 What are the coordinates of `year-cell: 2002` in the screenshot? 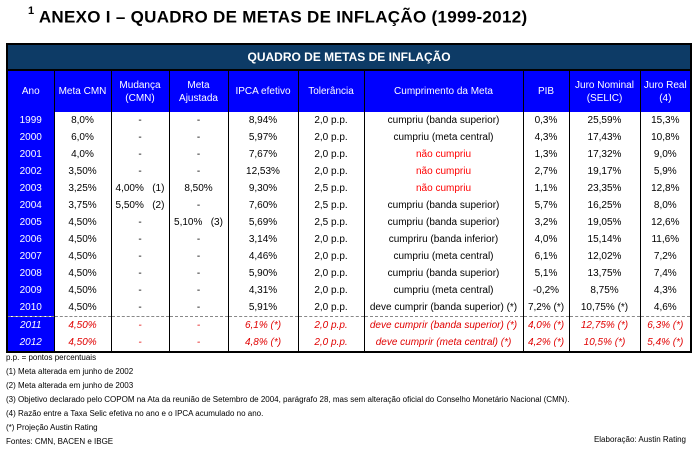 It's located at (30, 171).